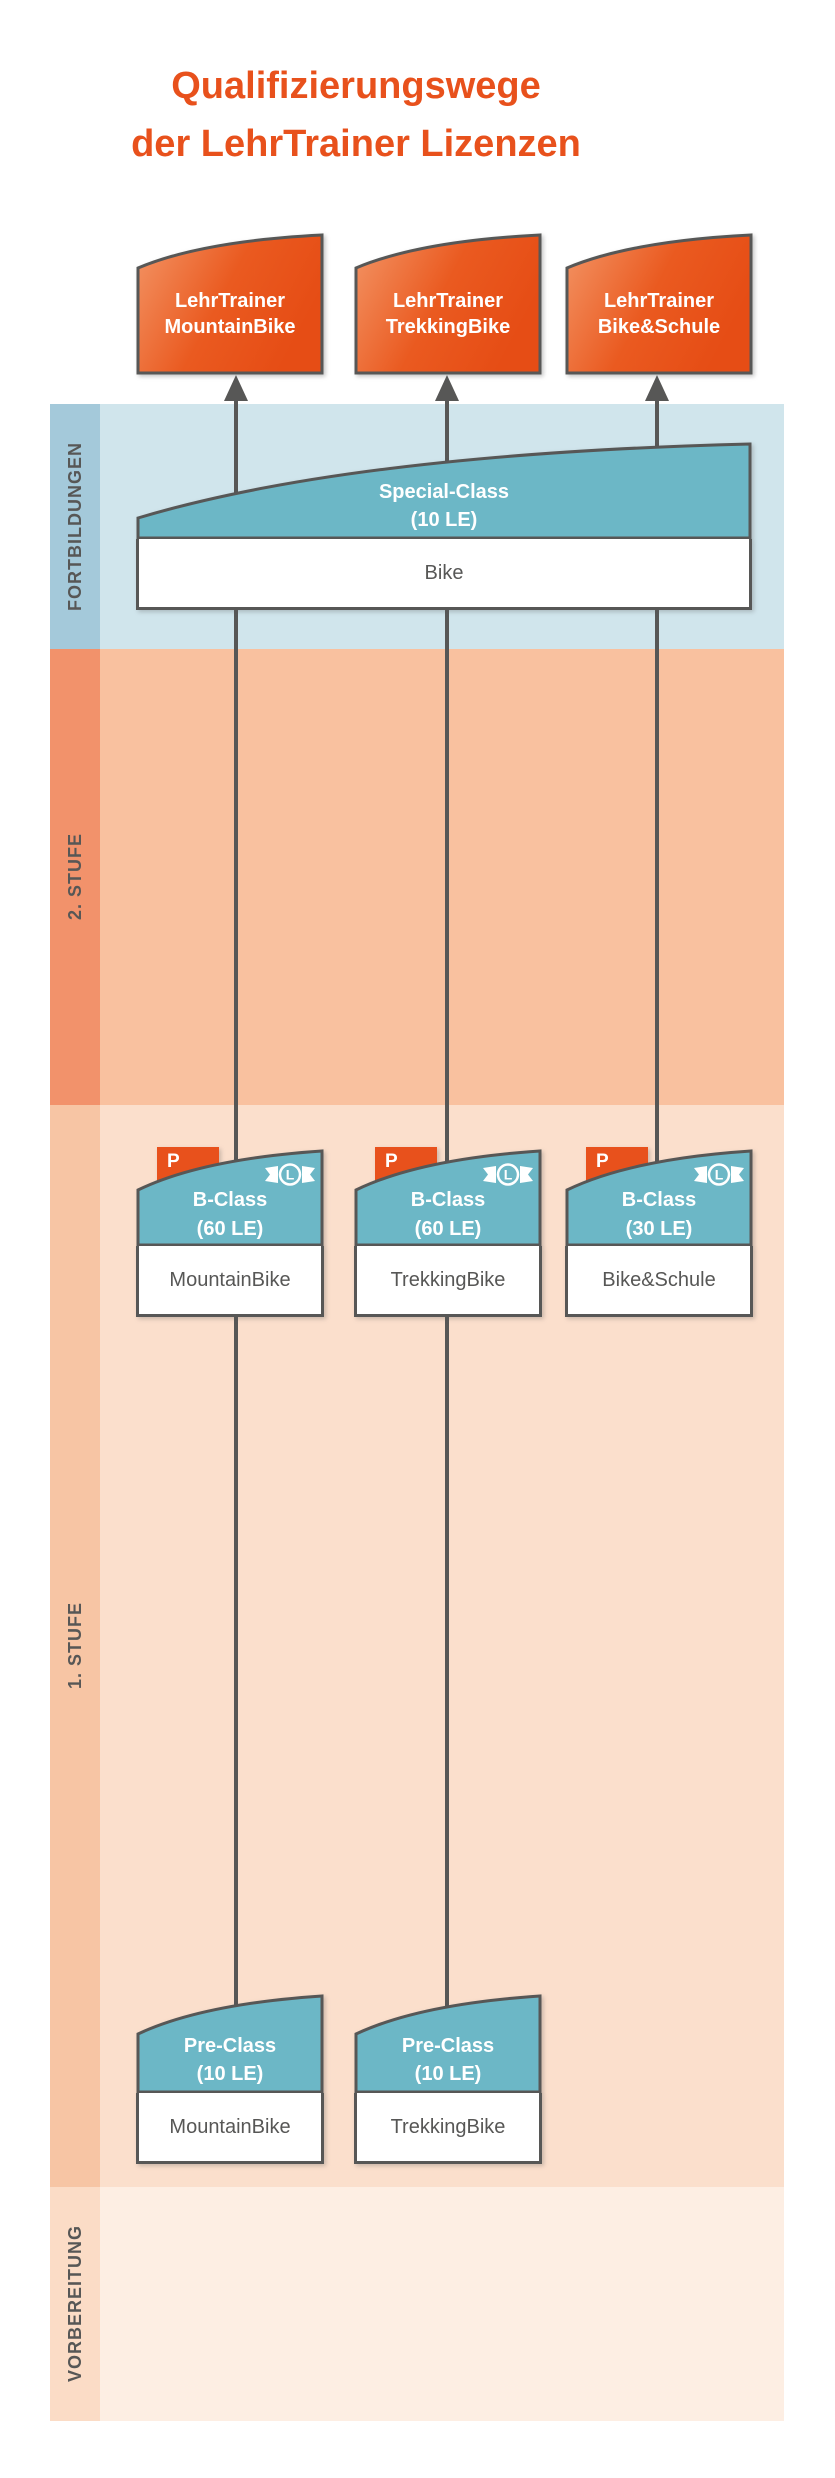 Image resolution: width=835 pixels, height=2478 pixels. I want to click on license-box-trekkingbike: LehrTrainer TrekkingBike, so click(448, 304).